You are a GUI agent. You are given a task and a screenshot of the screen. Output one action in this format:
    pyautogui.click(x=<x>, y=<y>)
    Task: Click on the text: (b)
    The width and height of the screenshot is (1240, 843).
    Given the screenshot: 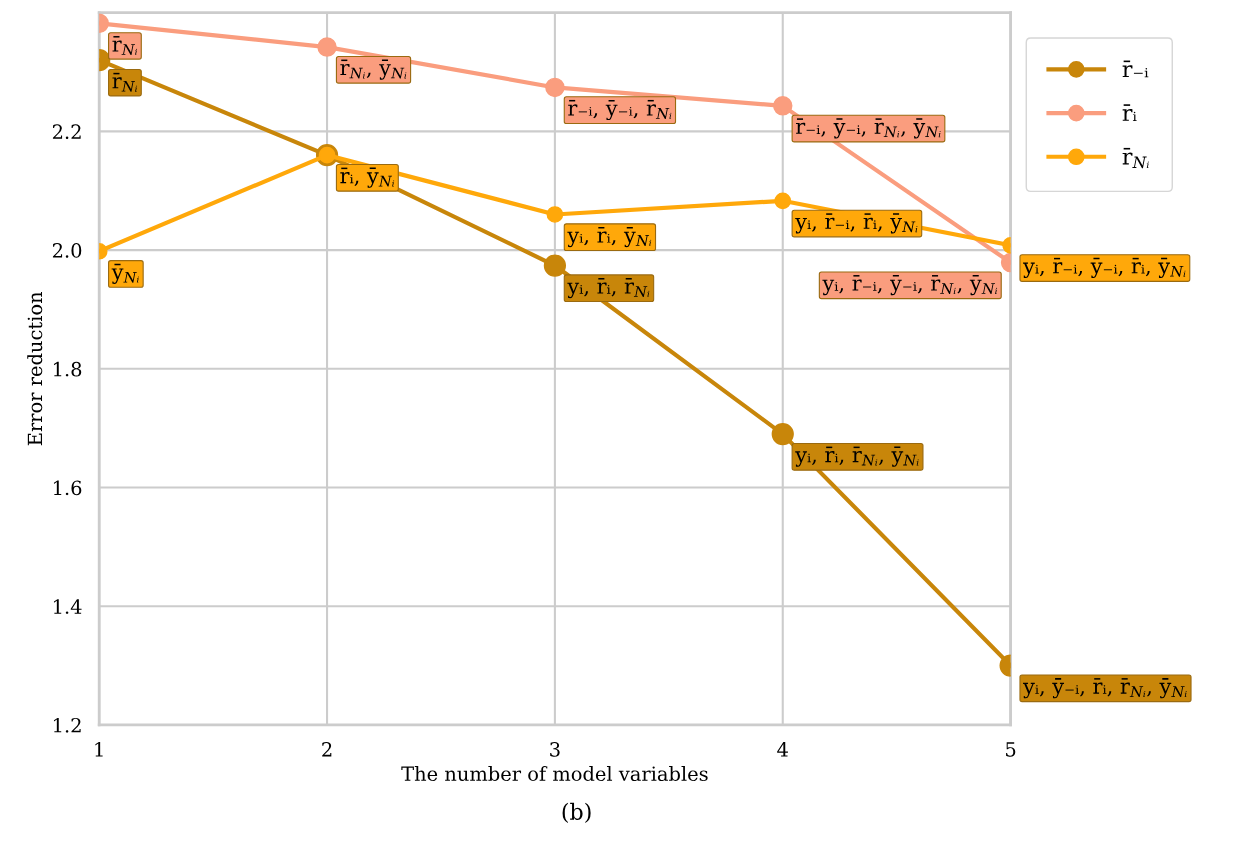 What is the action you would take?
    pyautogui.click(x=576, y=813)
    